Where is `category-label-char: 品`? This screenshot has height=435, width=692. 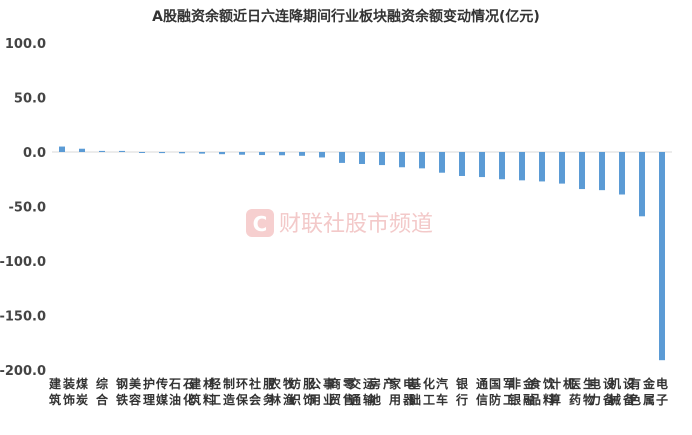 category-label-char: 品 is located at coordinates (535, 400).